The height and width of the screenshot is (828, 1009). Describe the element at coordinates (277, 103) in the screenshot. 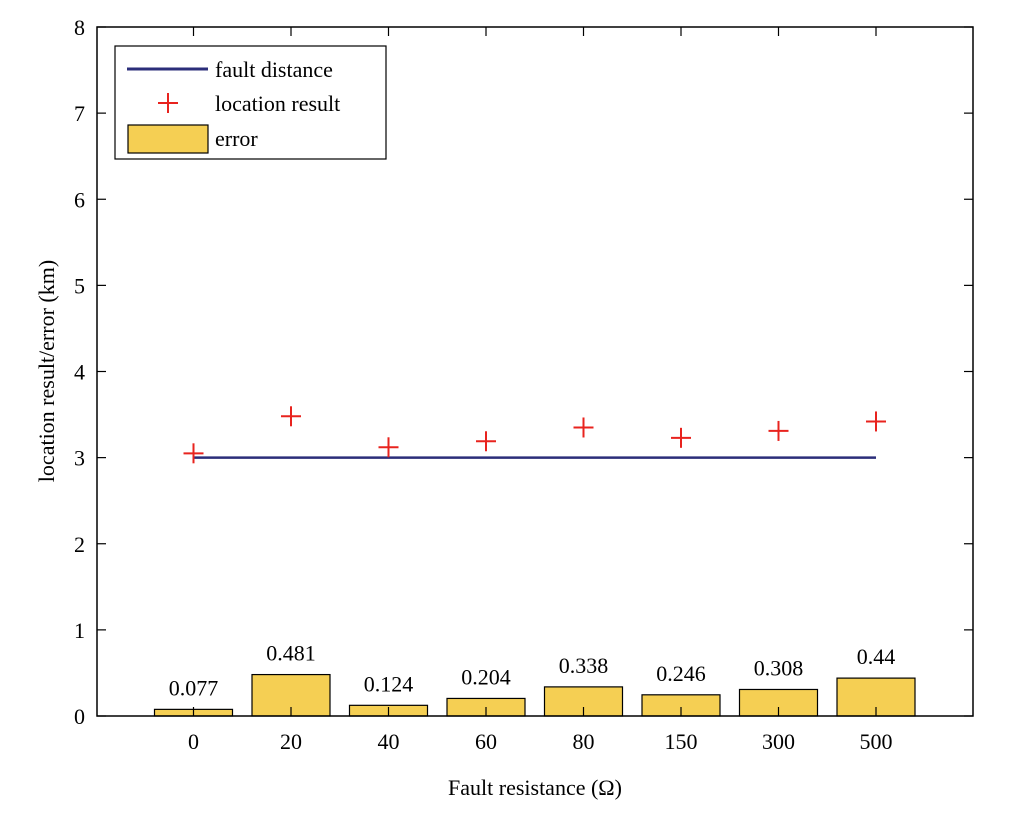

I see `legend-label-location-result: location result` at that location.